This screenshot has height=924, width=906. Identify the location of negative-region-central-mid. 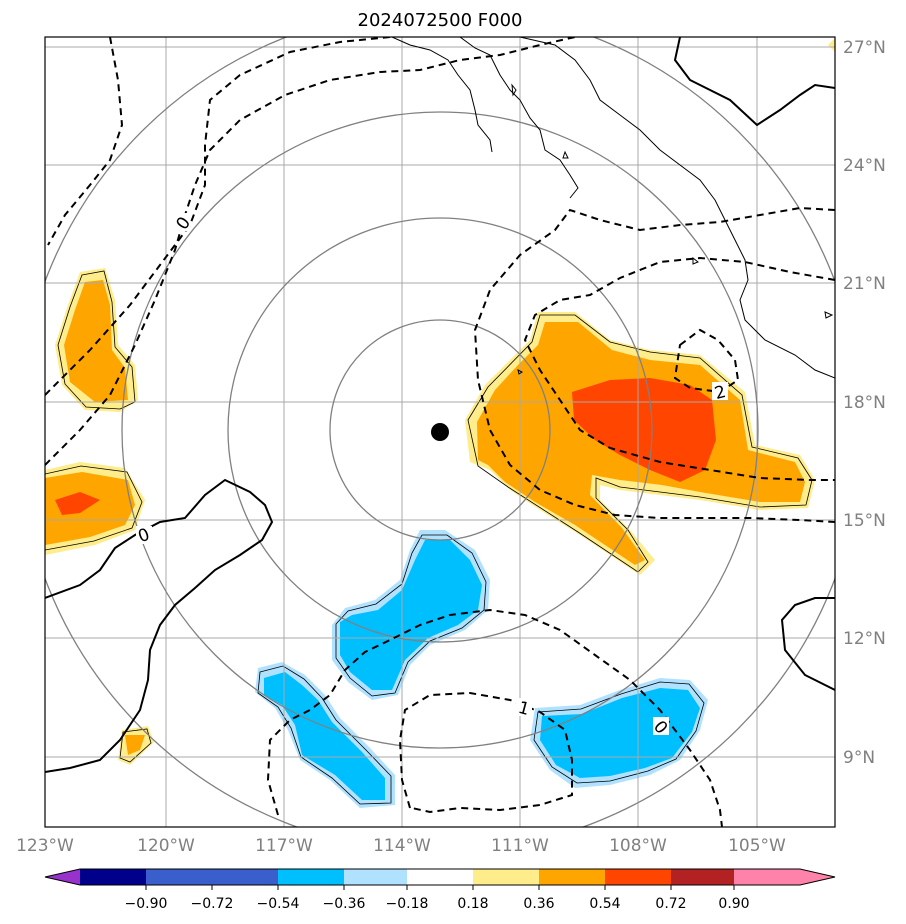
(411, 615).